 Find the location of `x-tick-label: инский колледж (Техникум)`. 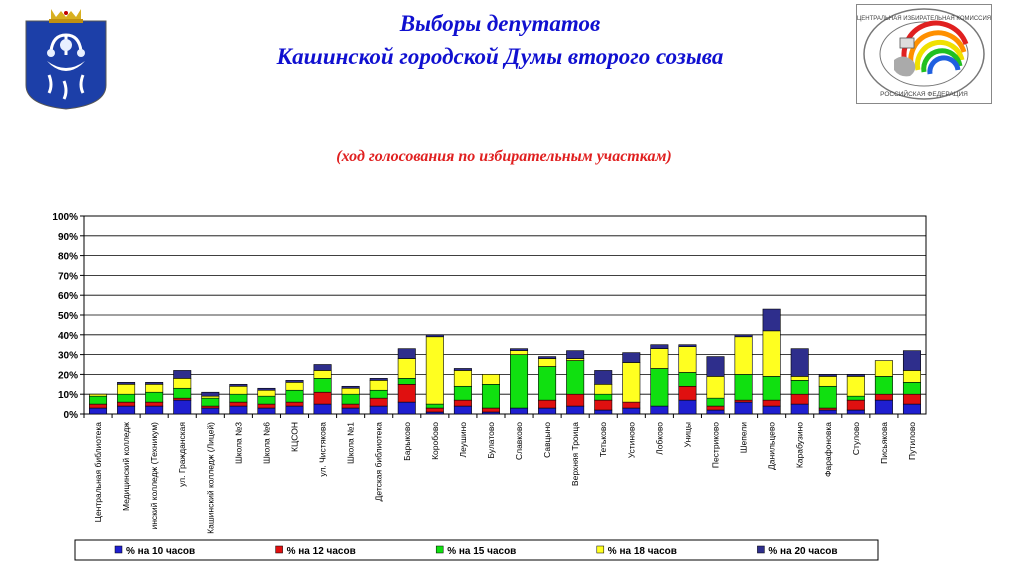

x-tick-label: инский колледж (Техникум) is located at coordinates (154, 476).